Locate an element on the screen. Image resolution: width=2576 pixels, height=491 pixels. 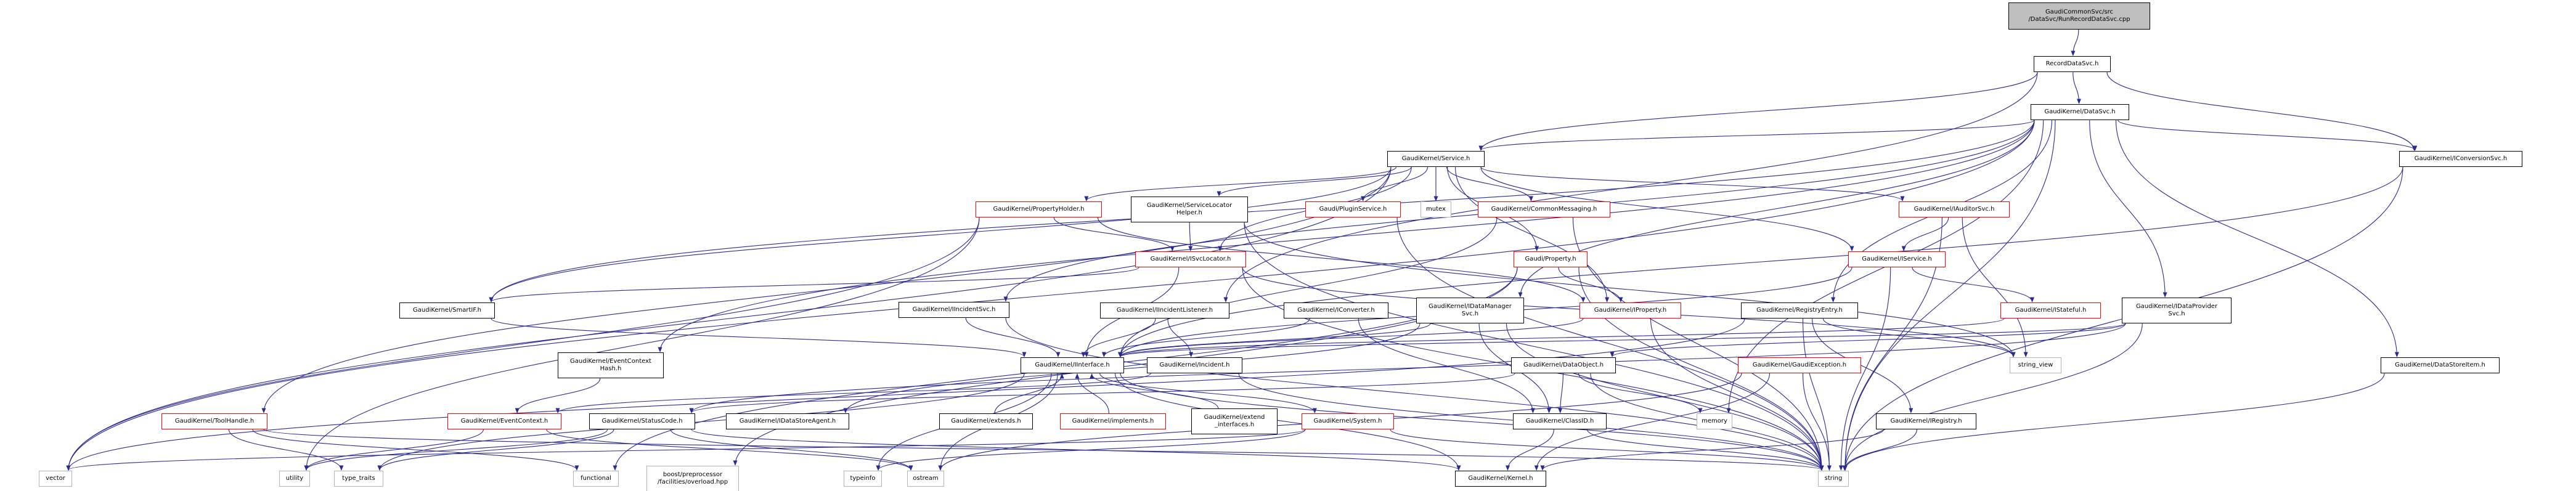
graph-edge-iinterface-kernel is located at coordinates (1287, 422).